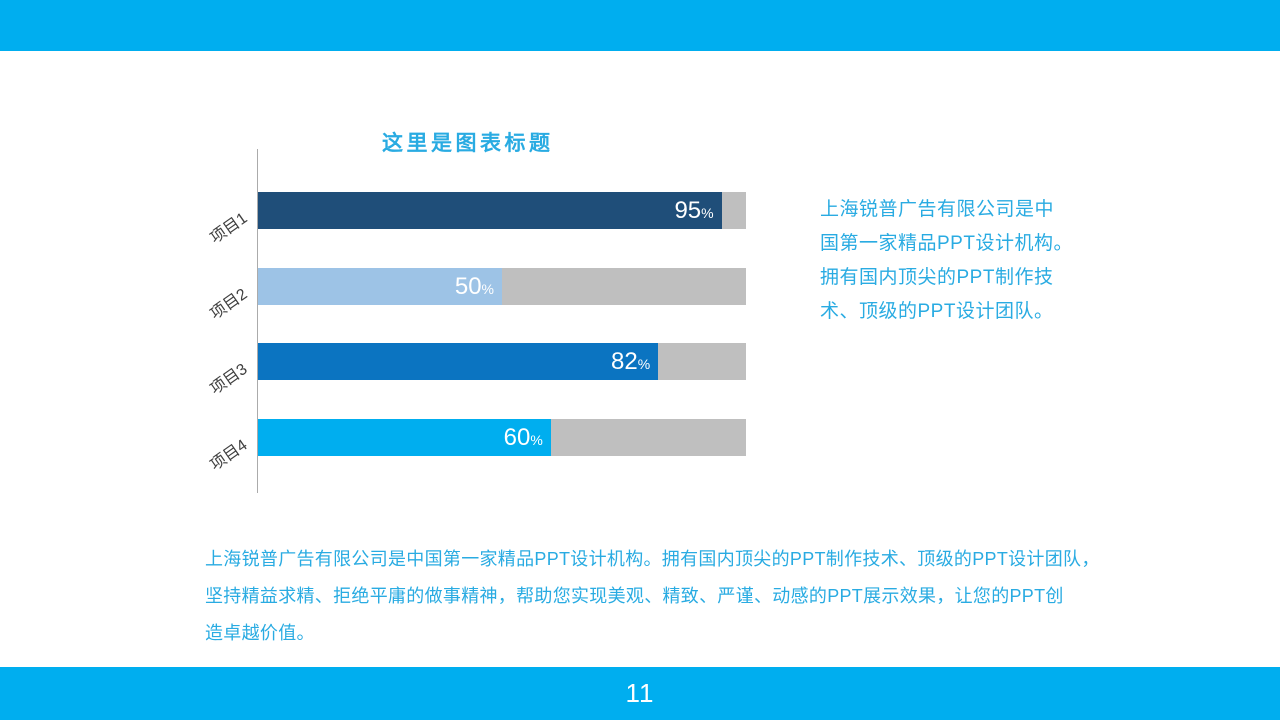 The image size is (1280, 720). I want to click on side-text-line: 拥有国内顶尖的PPT制作技, so click(937, 277).